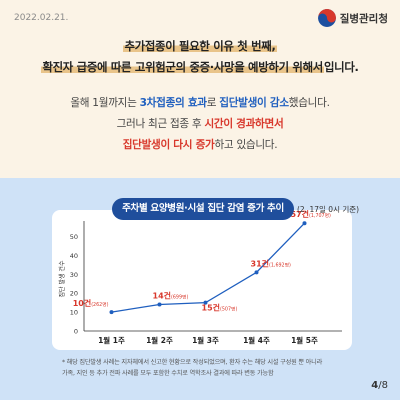 The image size is (400, 400). What do you see at coordinates (200, 103) in the screenshot?
I see `body-line-1: 올해 1월까지는 3차접종의 효과로 집단발생이 감소했습니다.` at bounding box center [200, 103].